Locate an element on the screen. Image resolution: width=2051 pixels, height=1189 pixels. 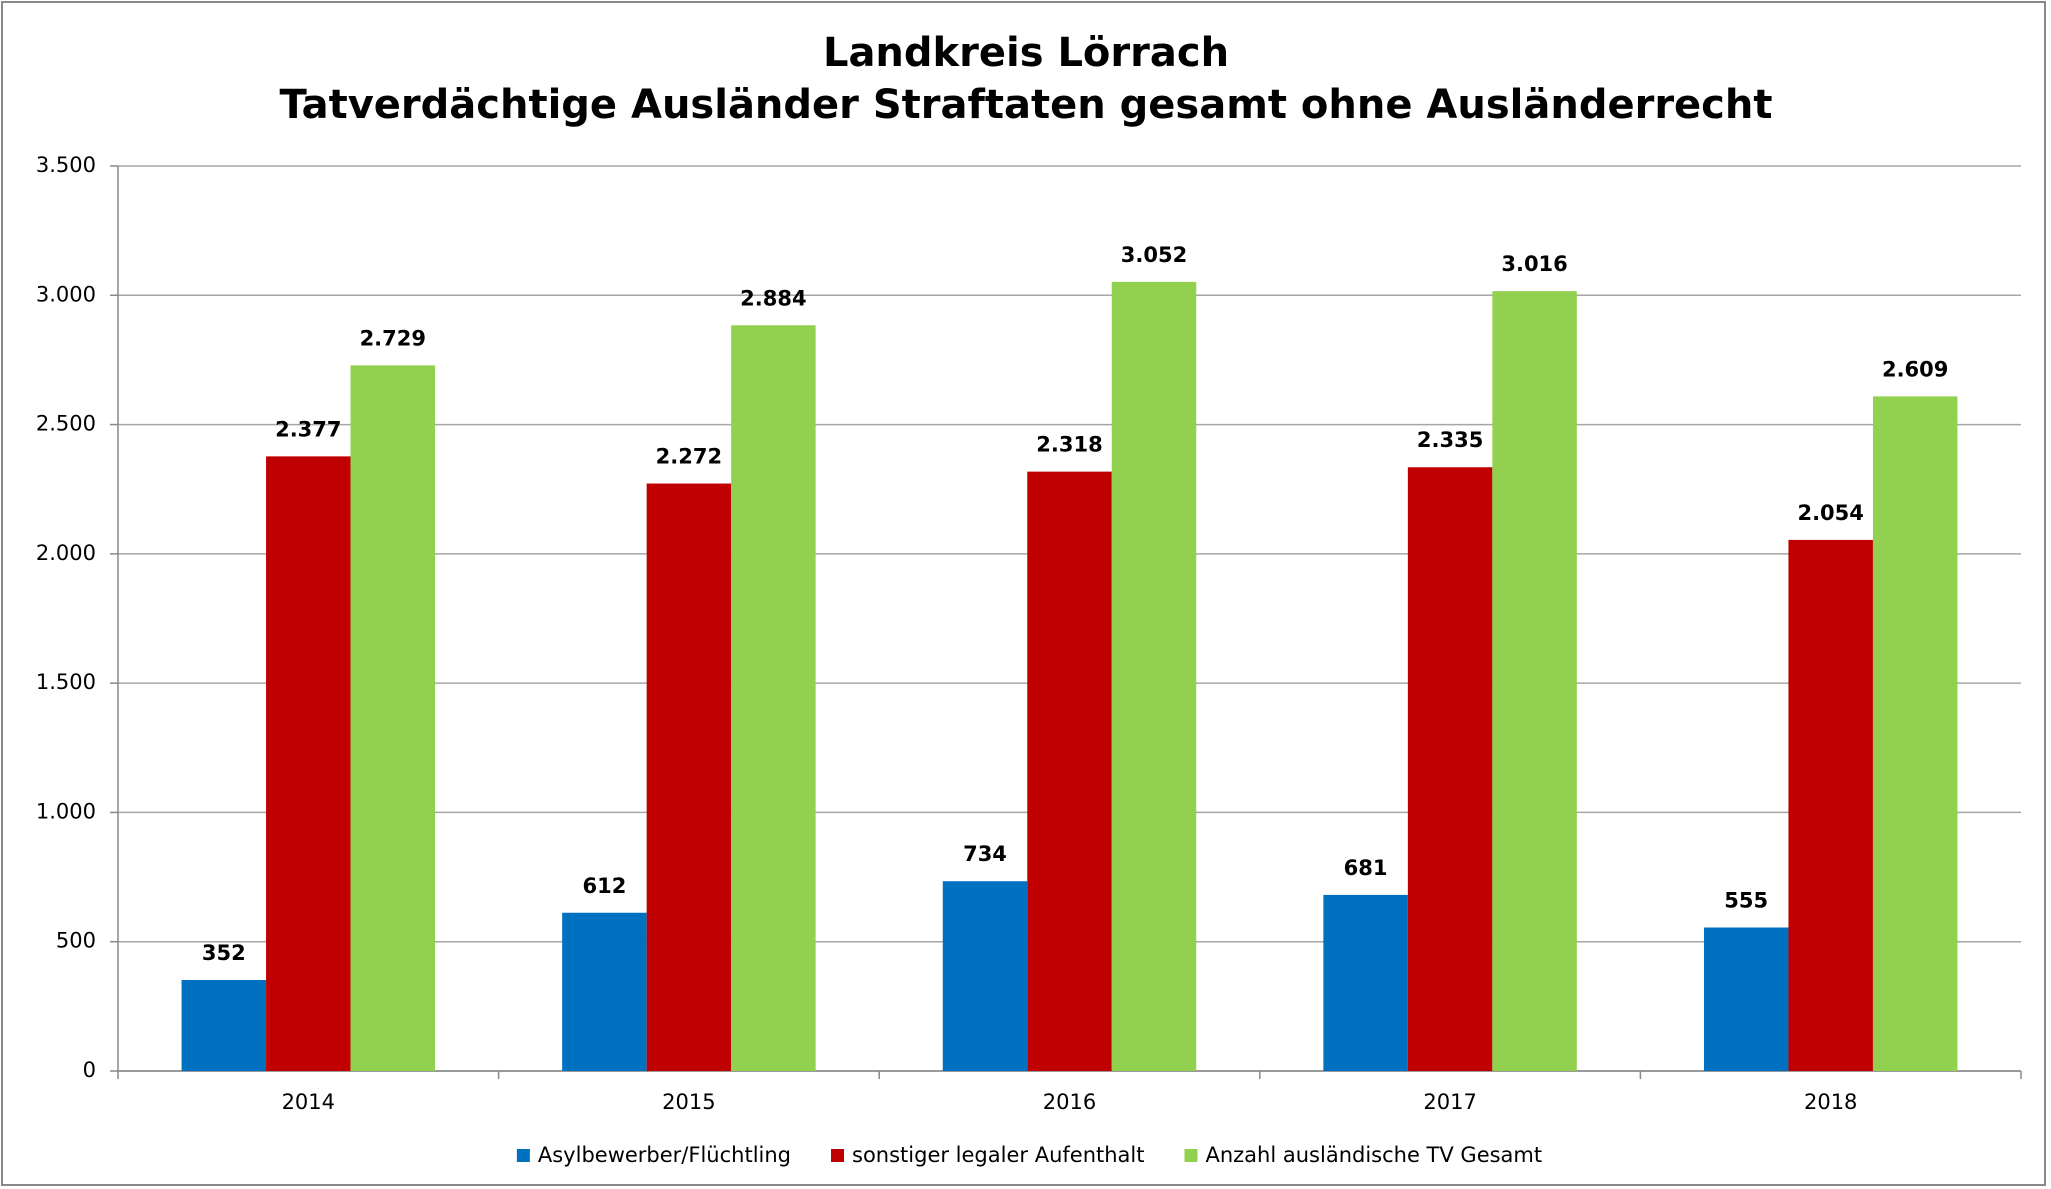
x-tick-label: 2015 is located at coordinates (688, 1102).